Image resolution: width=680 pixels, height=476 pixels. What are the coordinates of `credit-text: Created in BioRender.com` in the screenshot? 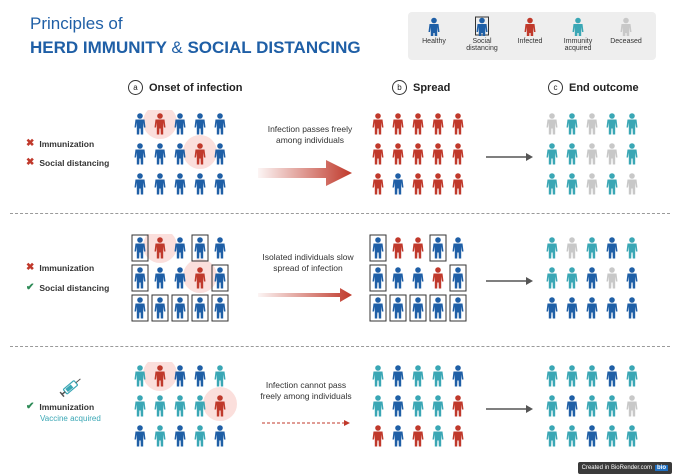 It's located at (616, 468).